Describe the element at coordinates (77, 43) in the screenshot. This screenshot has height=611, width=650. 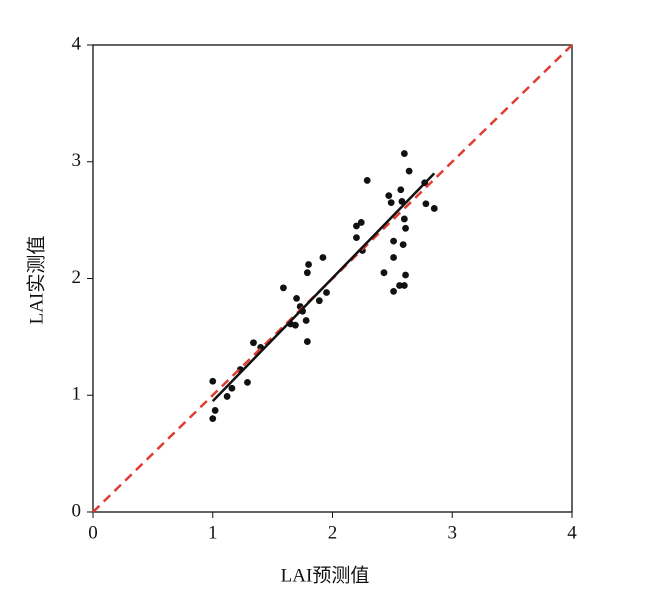
I see `y-tick-label: 4` at that location.